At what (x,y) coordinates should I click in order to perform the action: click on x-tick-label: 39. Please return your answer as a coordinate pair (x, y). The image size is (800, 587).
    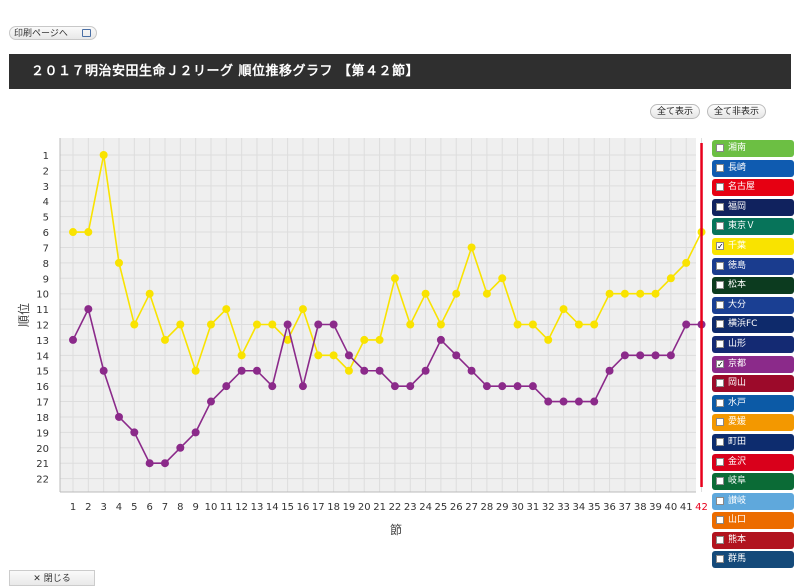
    Looking at the image, I should click on (655, 507).